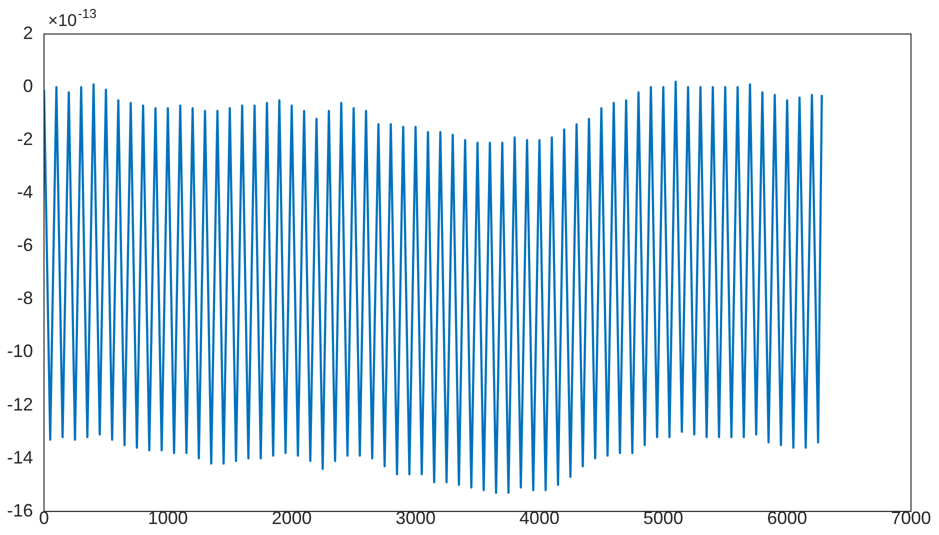 This screenshot has height=535, width=939. What do you see at coordinates (292, 518) in the screenshot?
I see `x-tick-label: 2000` at bounding box center [292, 518].